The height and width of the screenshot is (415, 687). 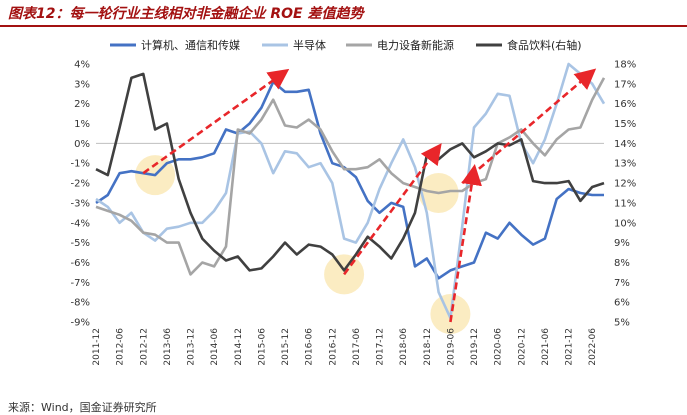 What do you see at coordinates (622, 243) in the screenshot?
I see `y-right-tick-label: 9%` at bounding box center [622, 243].